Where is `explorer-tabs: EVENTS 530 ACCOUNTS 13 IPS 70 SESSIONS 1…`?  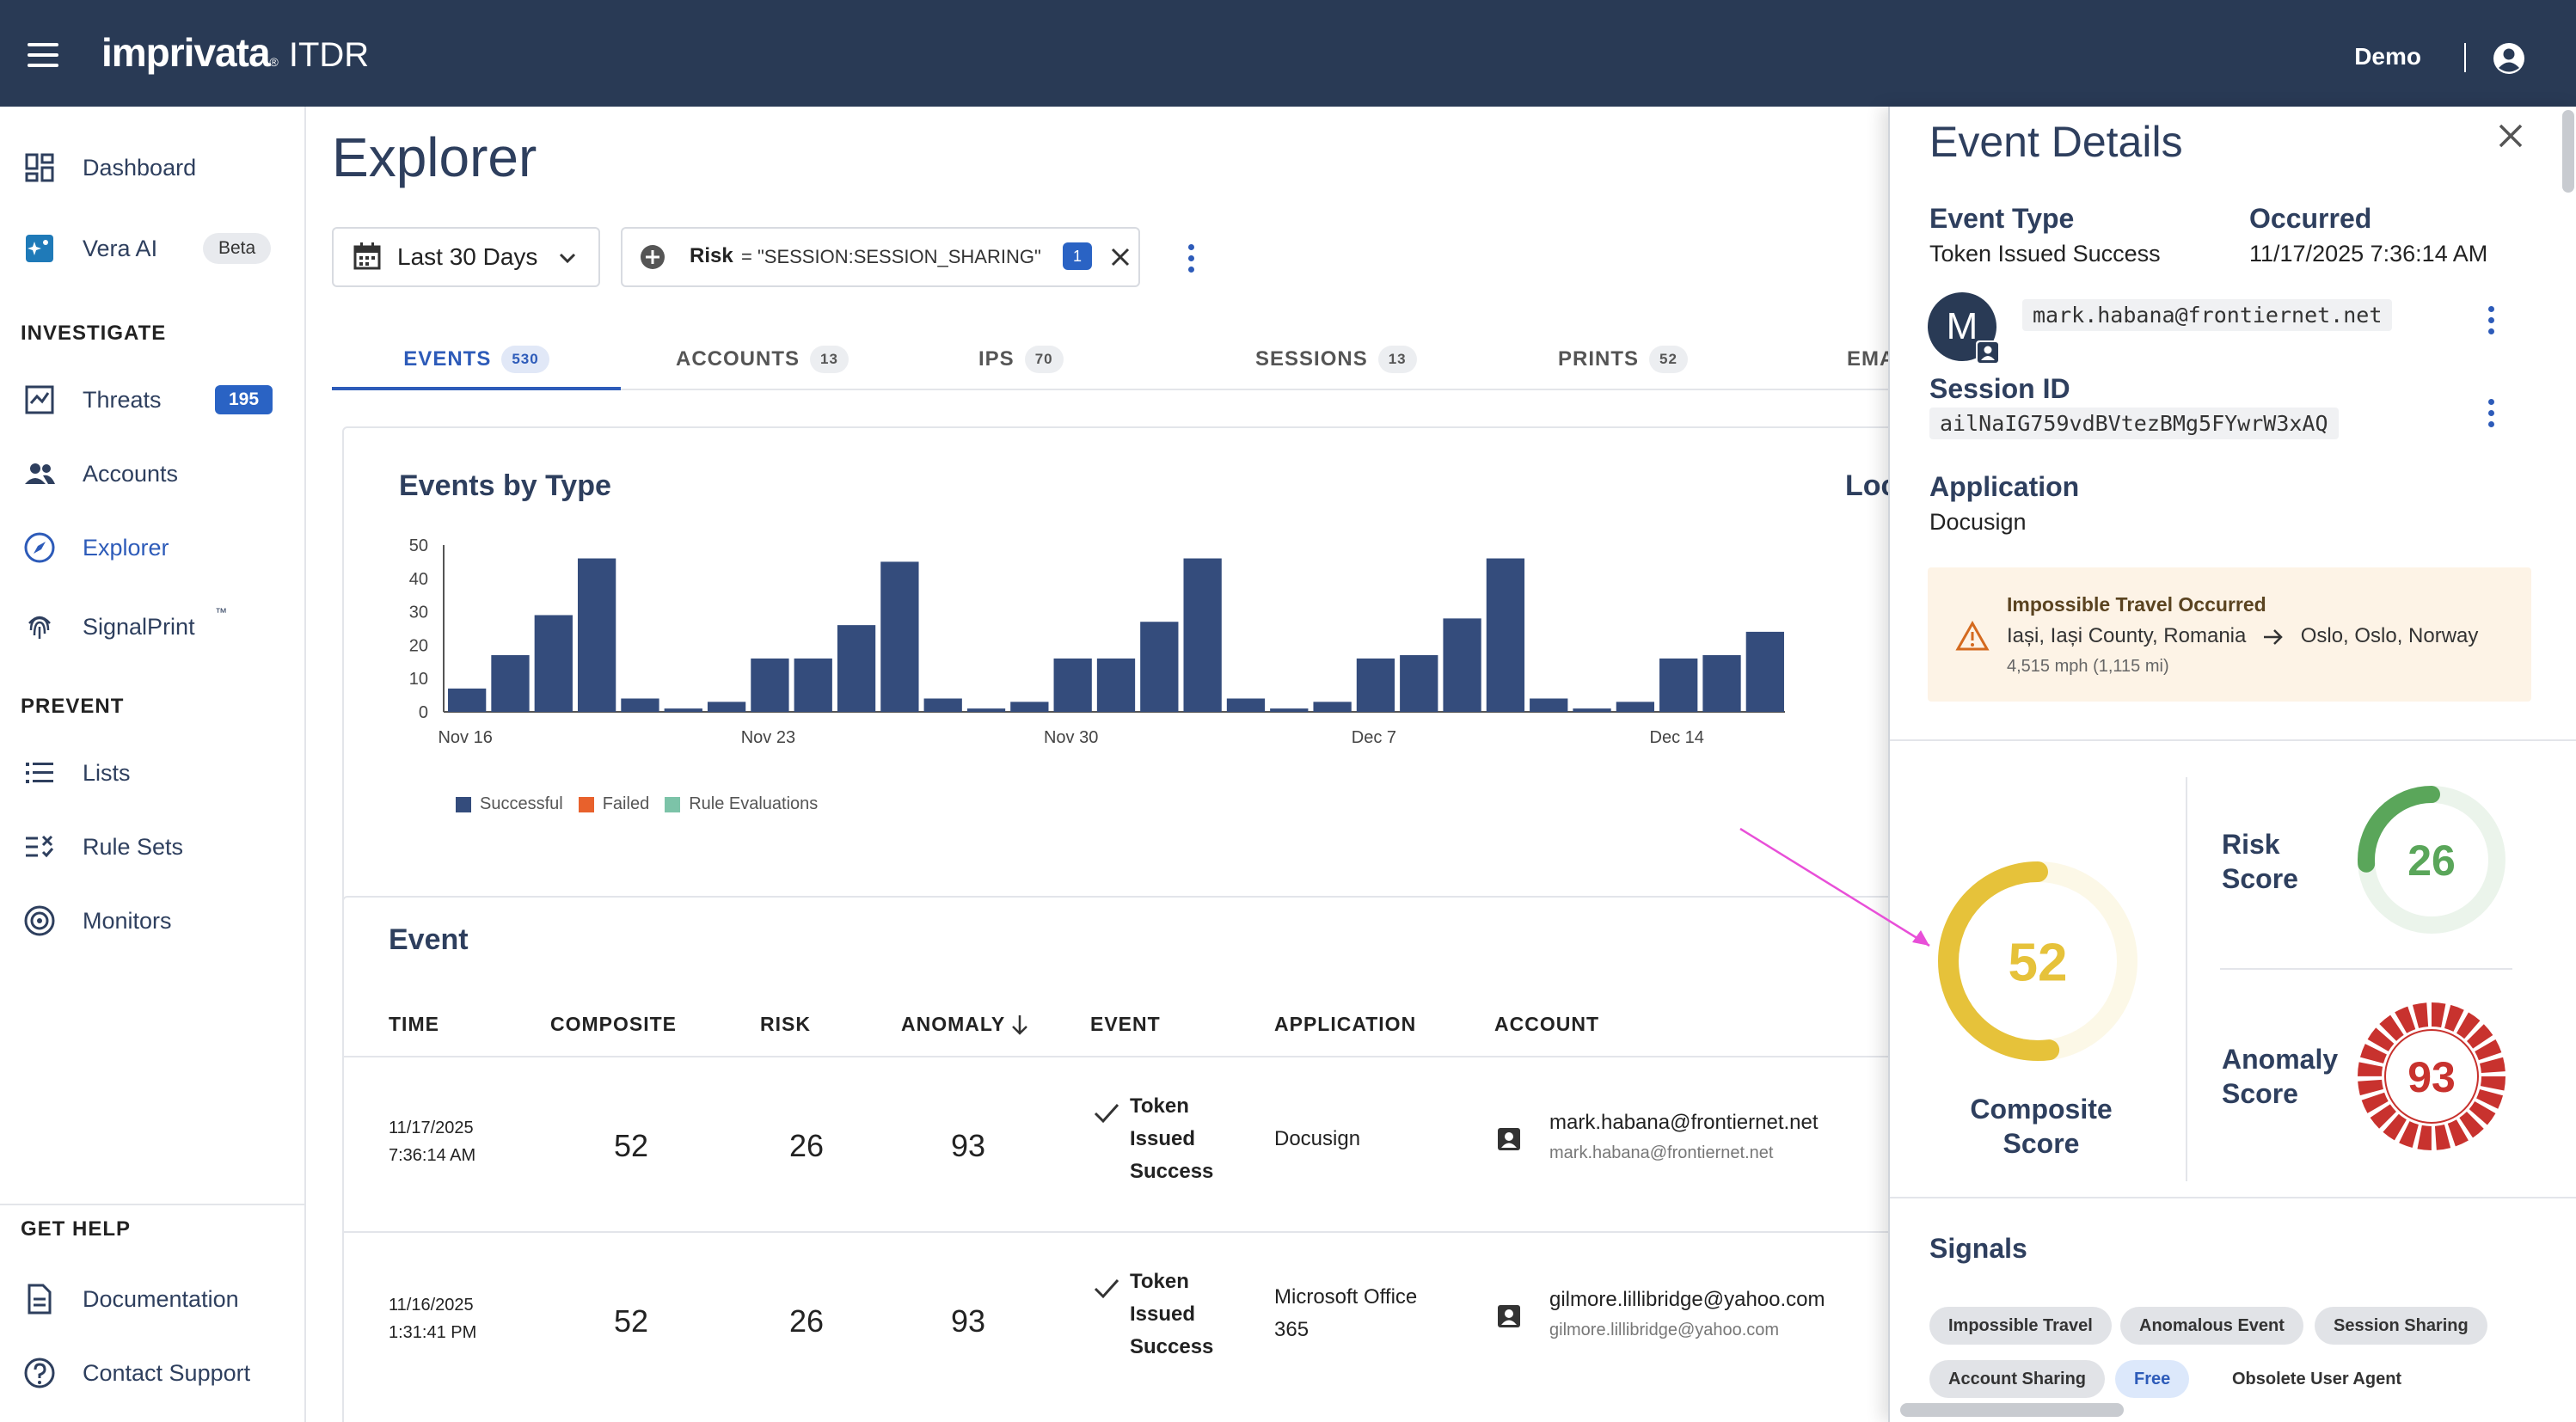 explorer-tabs: EVENTS 530 ACCOUNTS 13 IPS 70 SESSIONS 1… is located at coordinates (1110, 361).